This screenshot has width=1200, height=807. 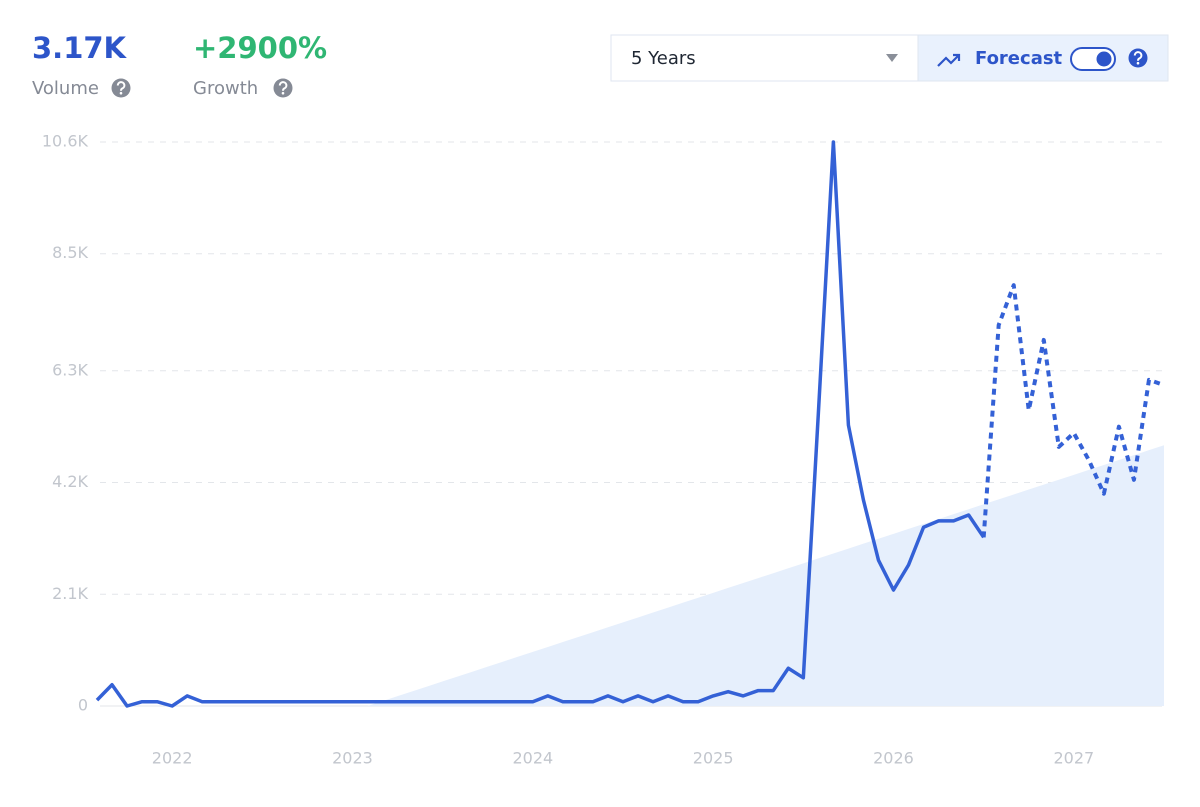 What do you see at coordinates (225, 88) in the screenshot?
I see `growth-label: Growth` at bounding box center [225, 88].